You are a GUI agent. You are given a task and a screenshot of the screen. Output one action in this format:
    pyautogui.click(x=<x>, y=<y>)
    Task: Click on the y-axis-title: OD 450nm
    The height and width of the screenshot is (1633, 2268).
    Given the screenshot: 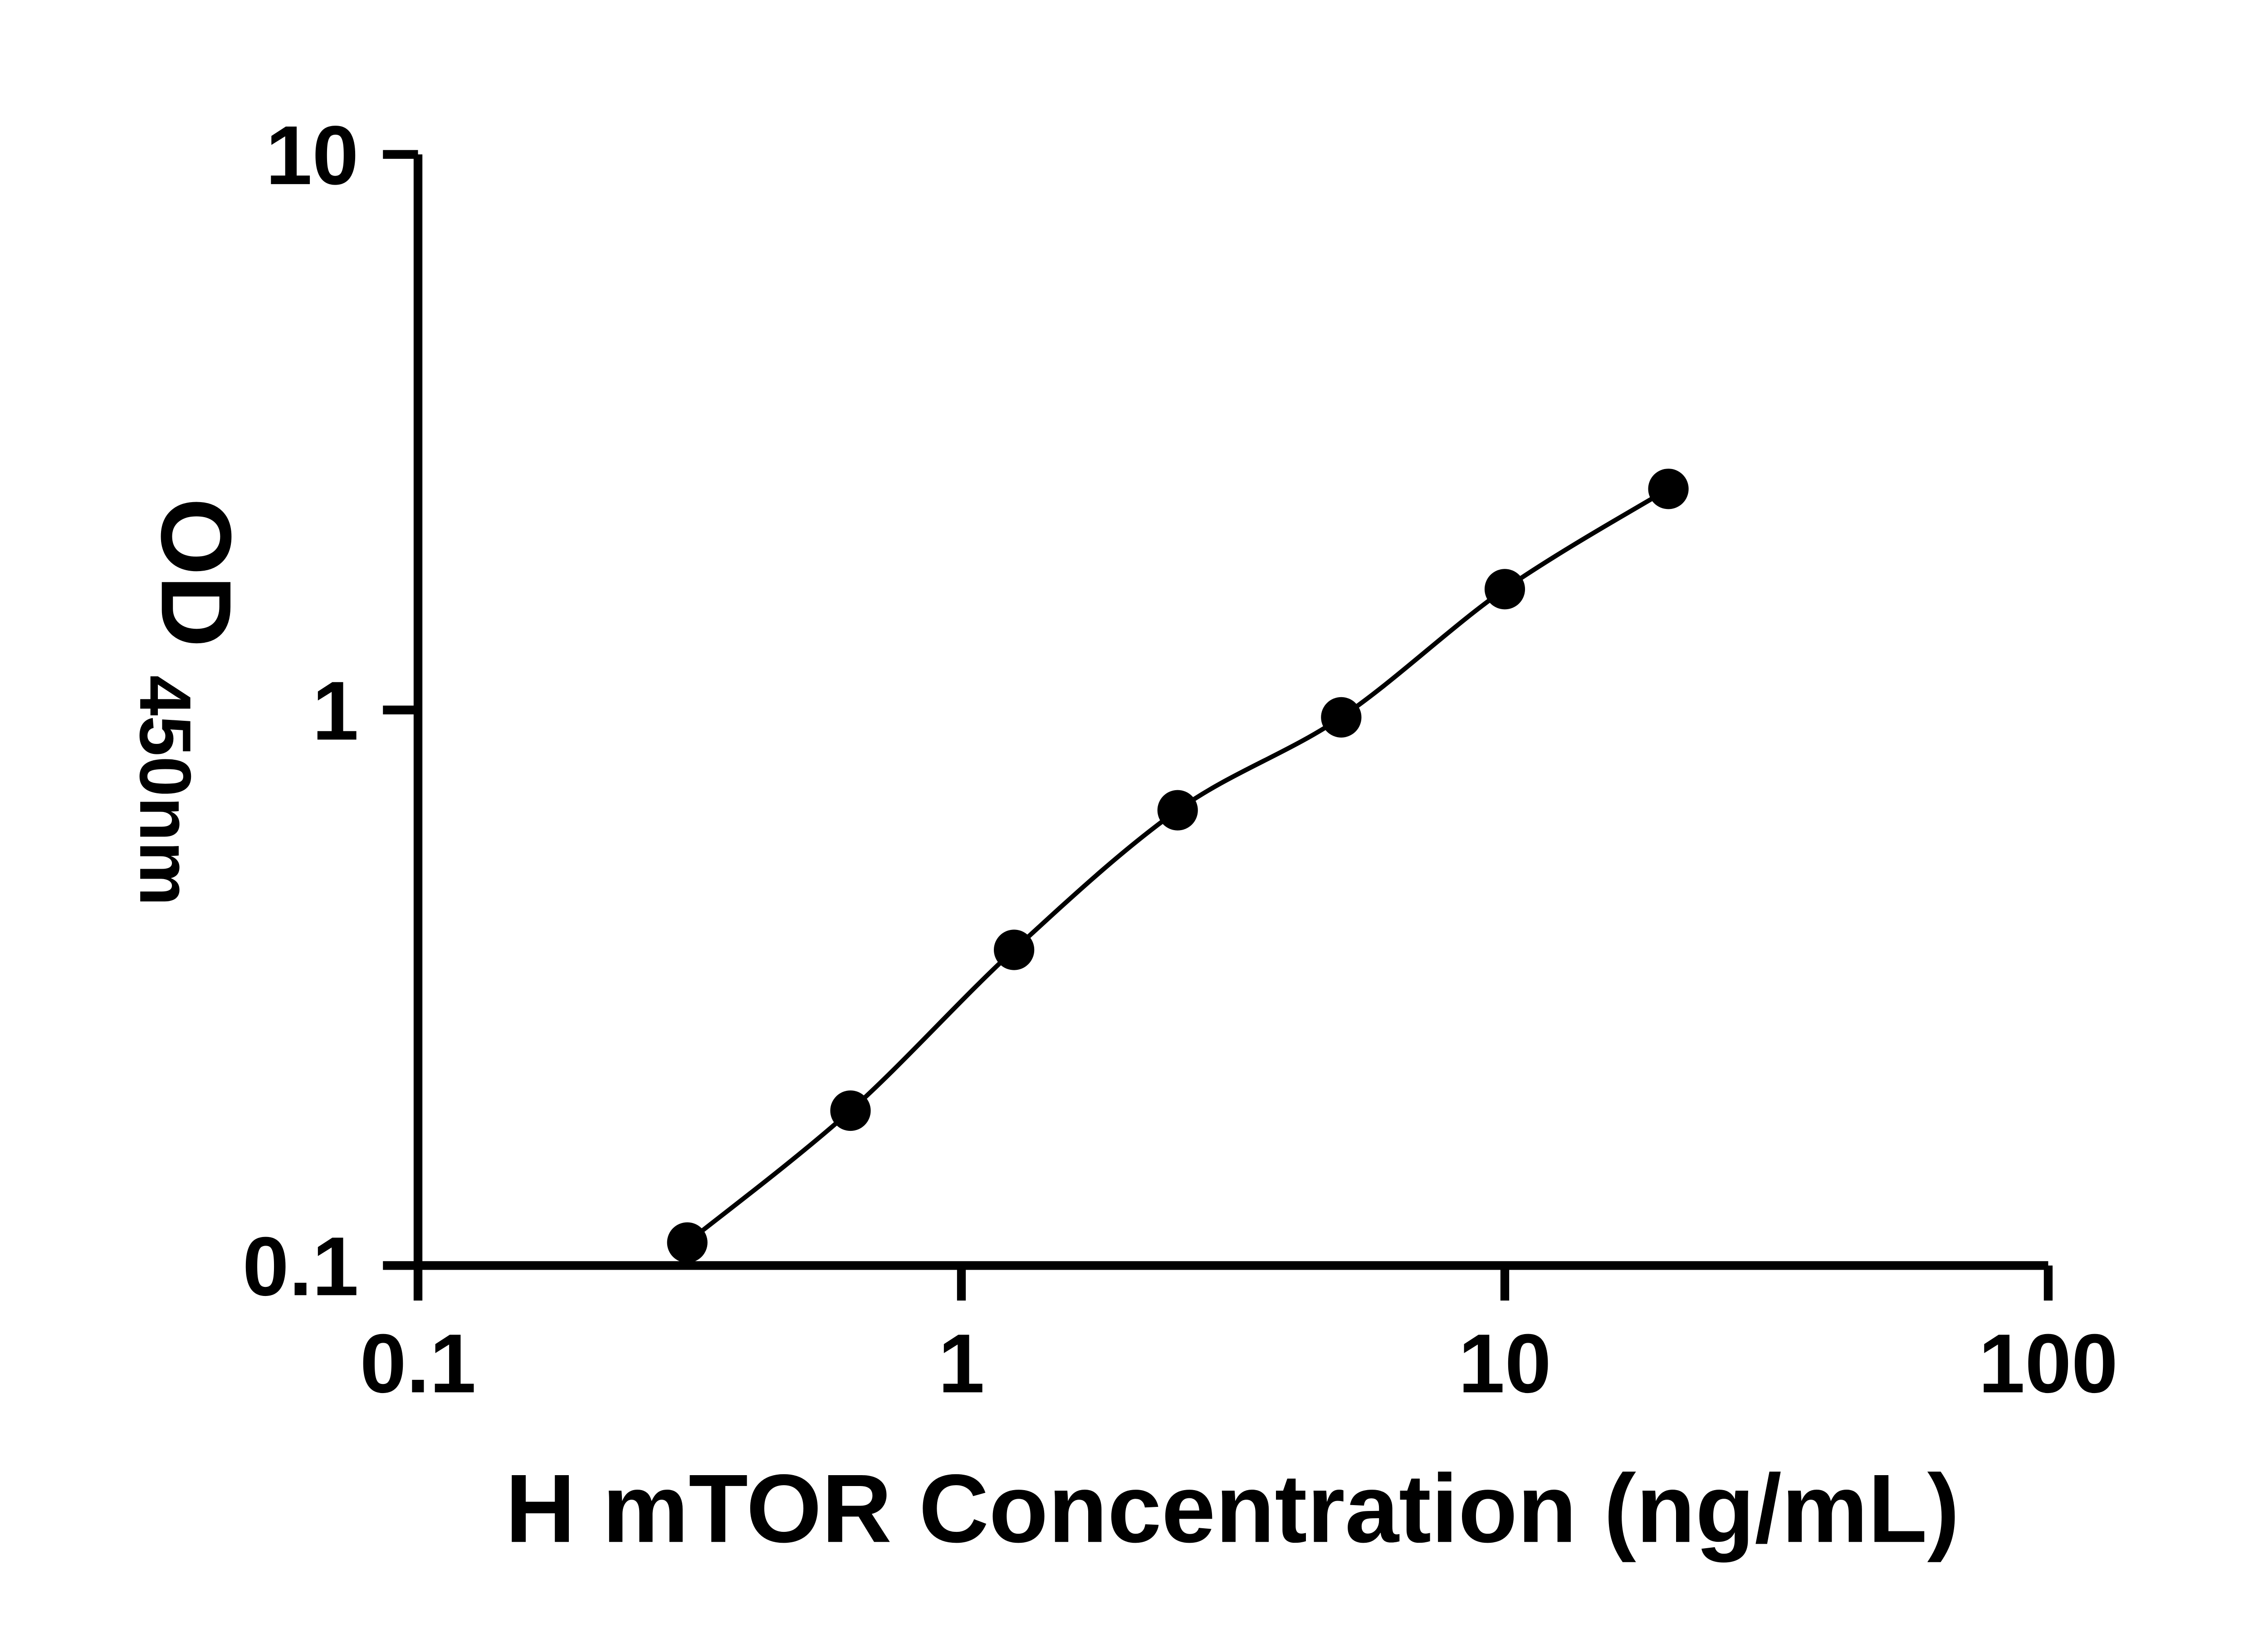 What is the action you would take?
    pyautogui.click(x=188, y=702)
    